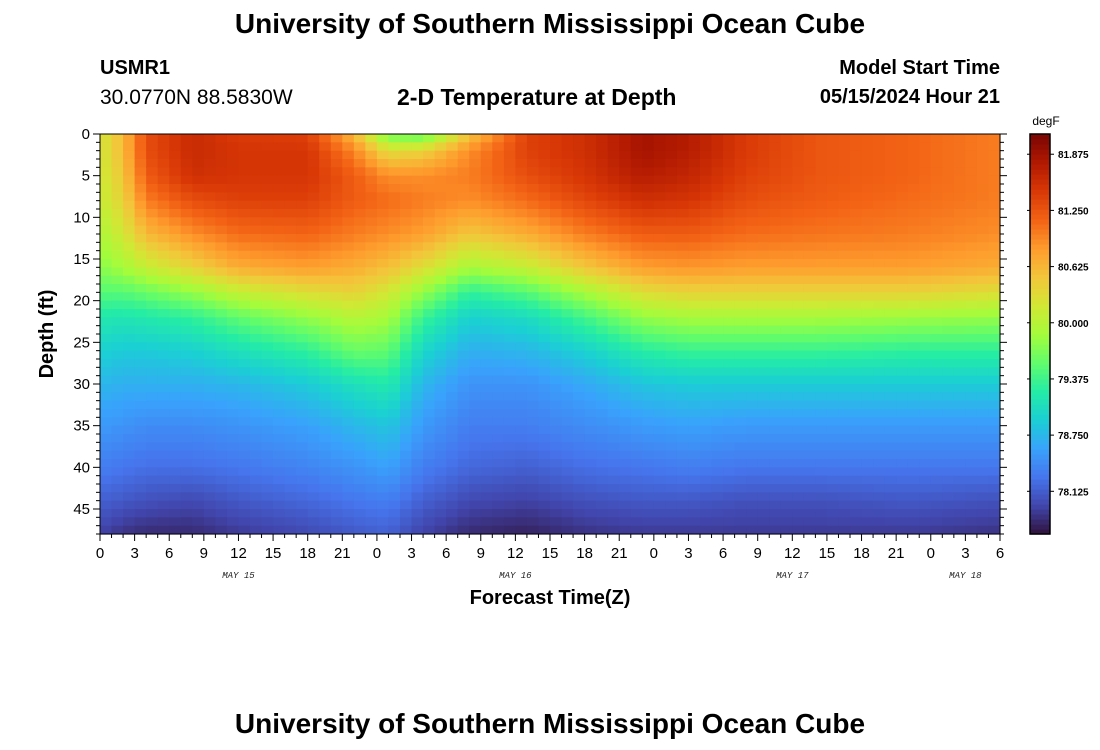 The image size is (1100, 750). I want to click on colorbar-segment, so click(1040, 452).